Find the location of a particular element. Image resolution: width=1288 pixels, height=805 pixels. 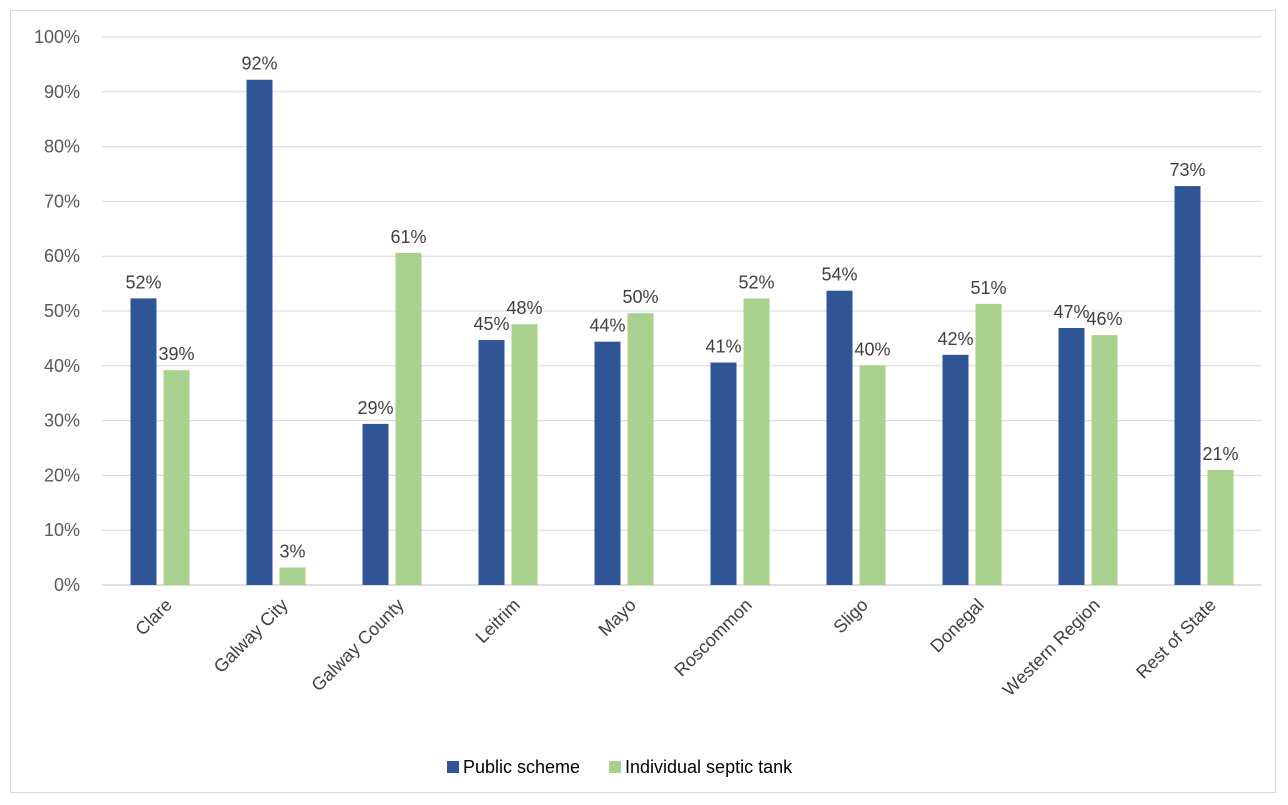

y-tick-label: 60% is located at coordinates (62, 256).